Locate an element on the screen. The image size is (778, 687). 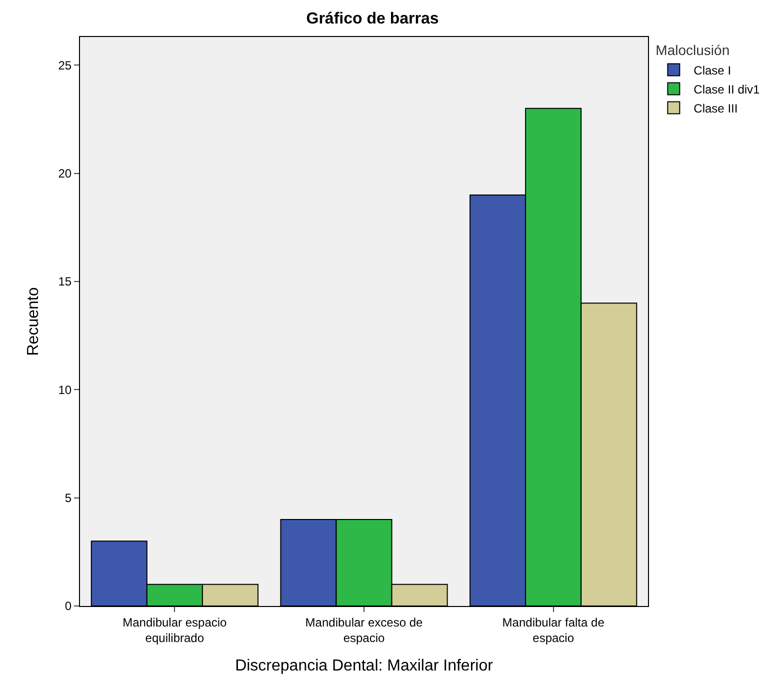
legend-label: Clase I is located at coordinates (713, 70).